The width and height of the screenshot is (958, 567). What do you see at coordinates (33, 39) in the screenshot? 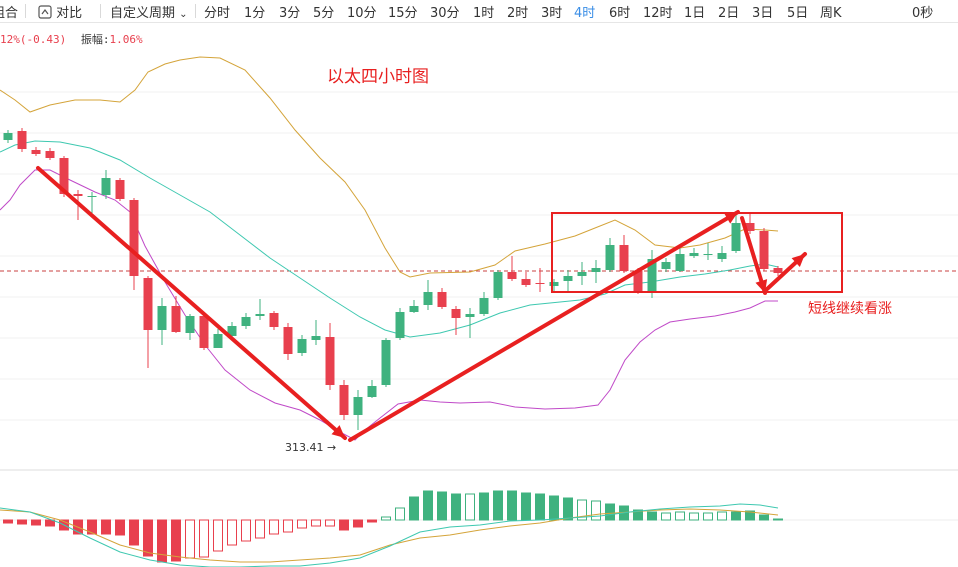
I see `change-value: 12%(-0.43)` at bounding box center [33, 39].